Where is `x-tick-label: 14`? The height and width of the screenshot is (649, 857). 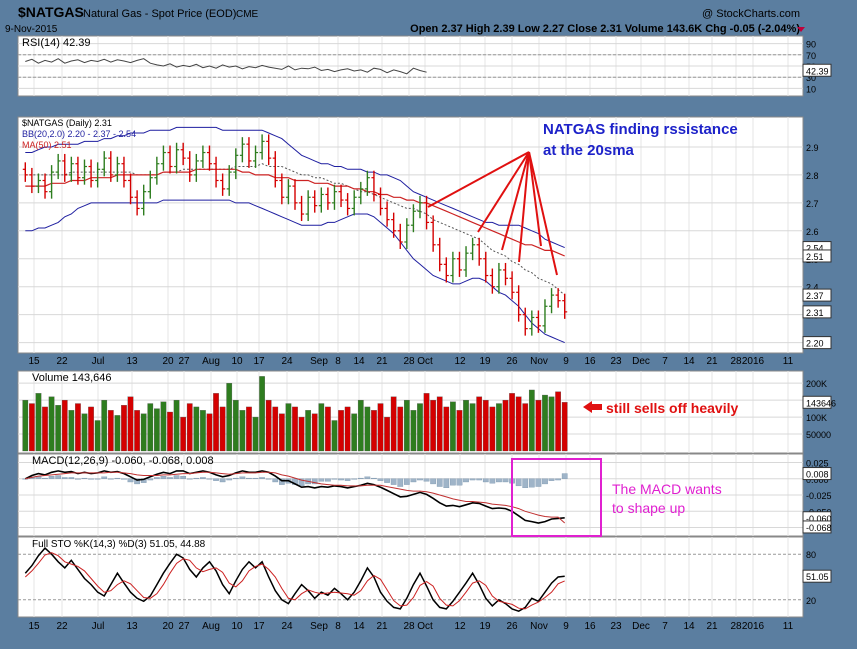 x-tick-label: 14 is located at coordinates (359, 361).